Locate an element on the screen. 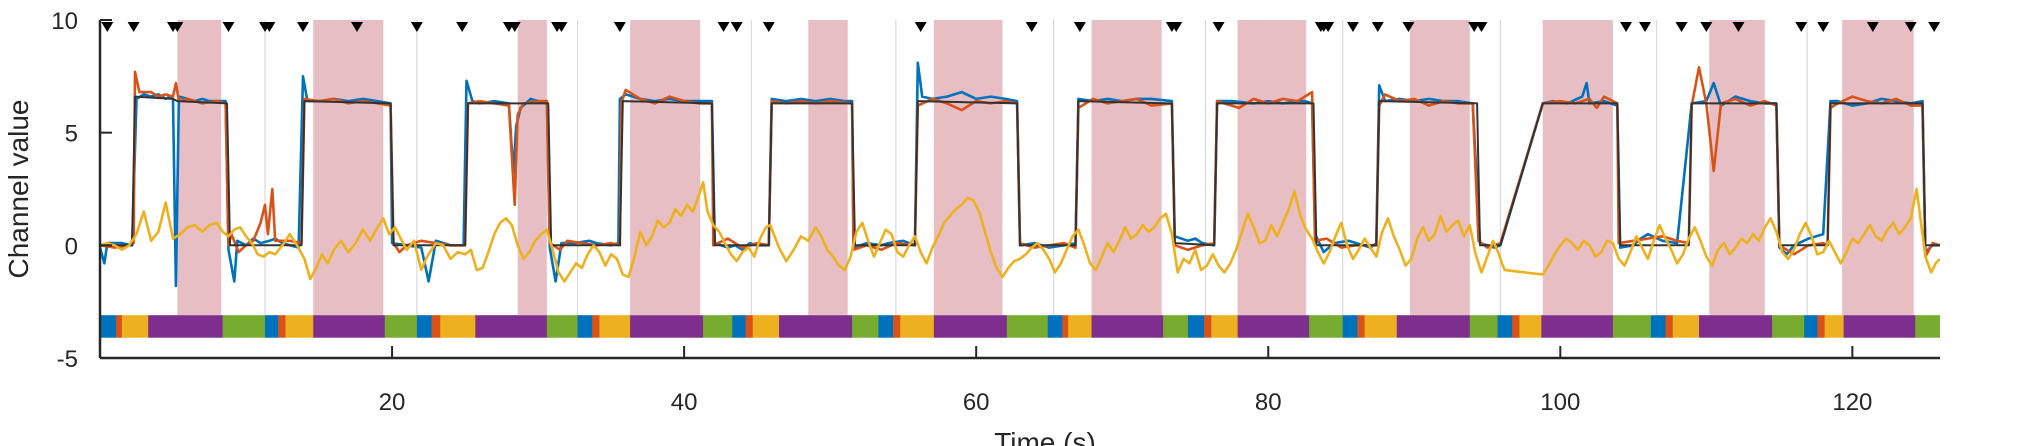 The width and height of the screenshot is (2025, 446). x-tick-label-0: 20 is located at coordinates (392, 402).